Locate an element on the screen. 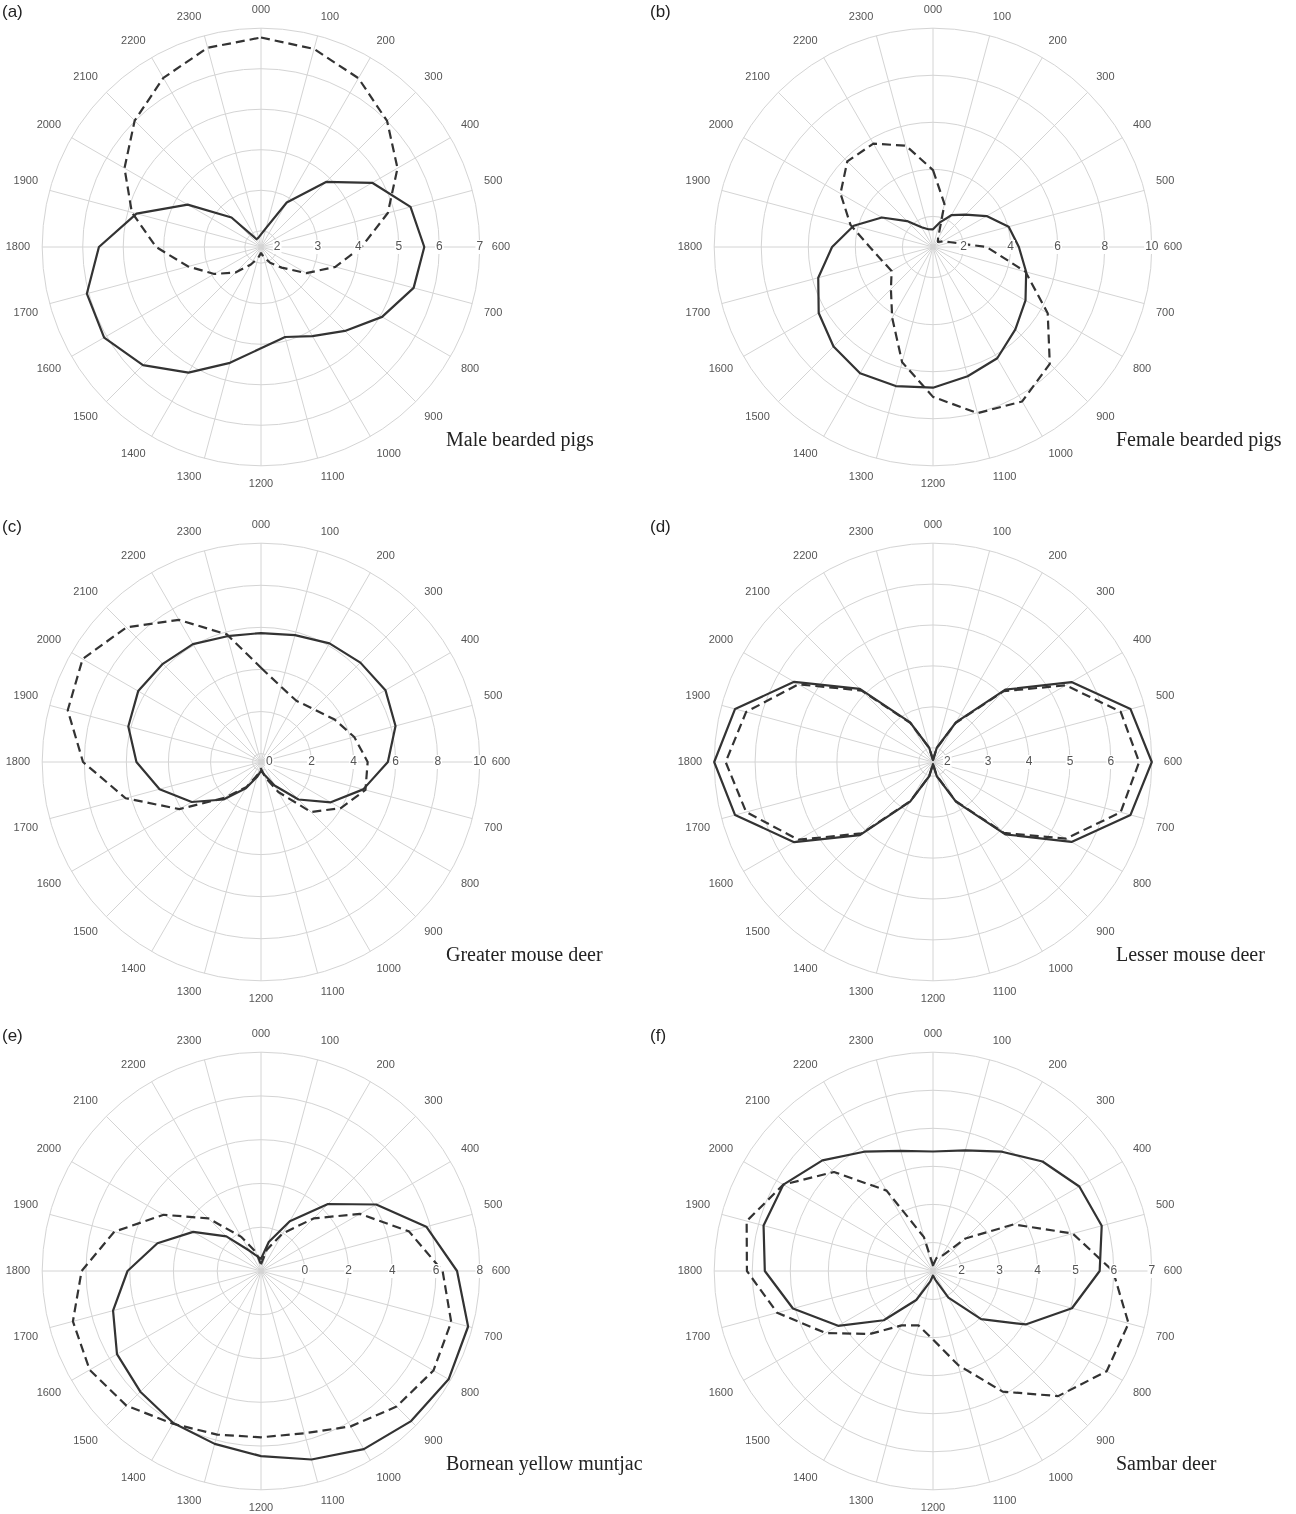  text: Greater mouse deer is located at coordinates (524, 954).